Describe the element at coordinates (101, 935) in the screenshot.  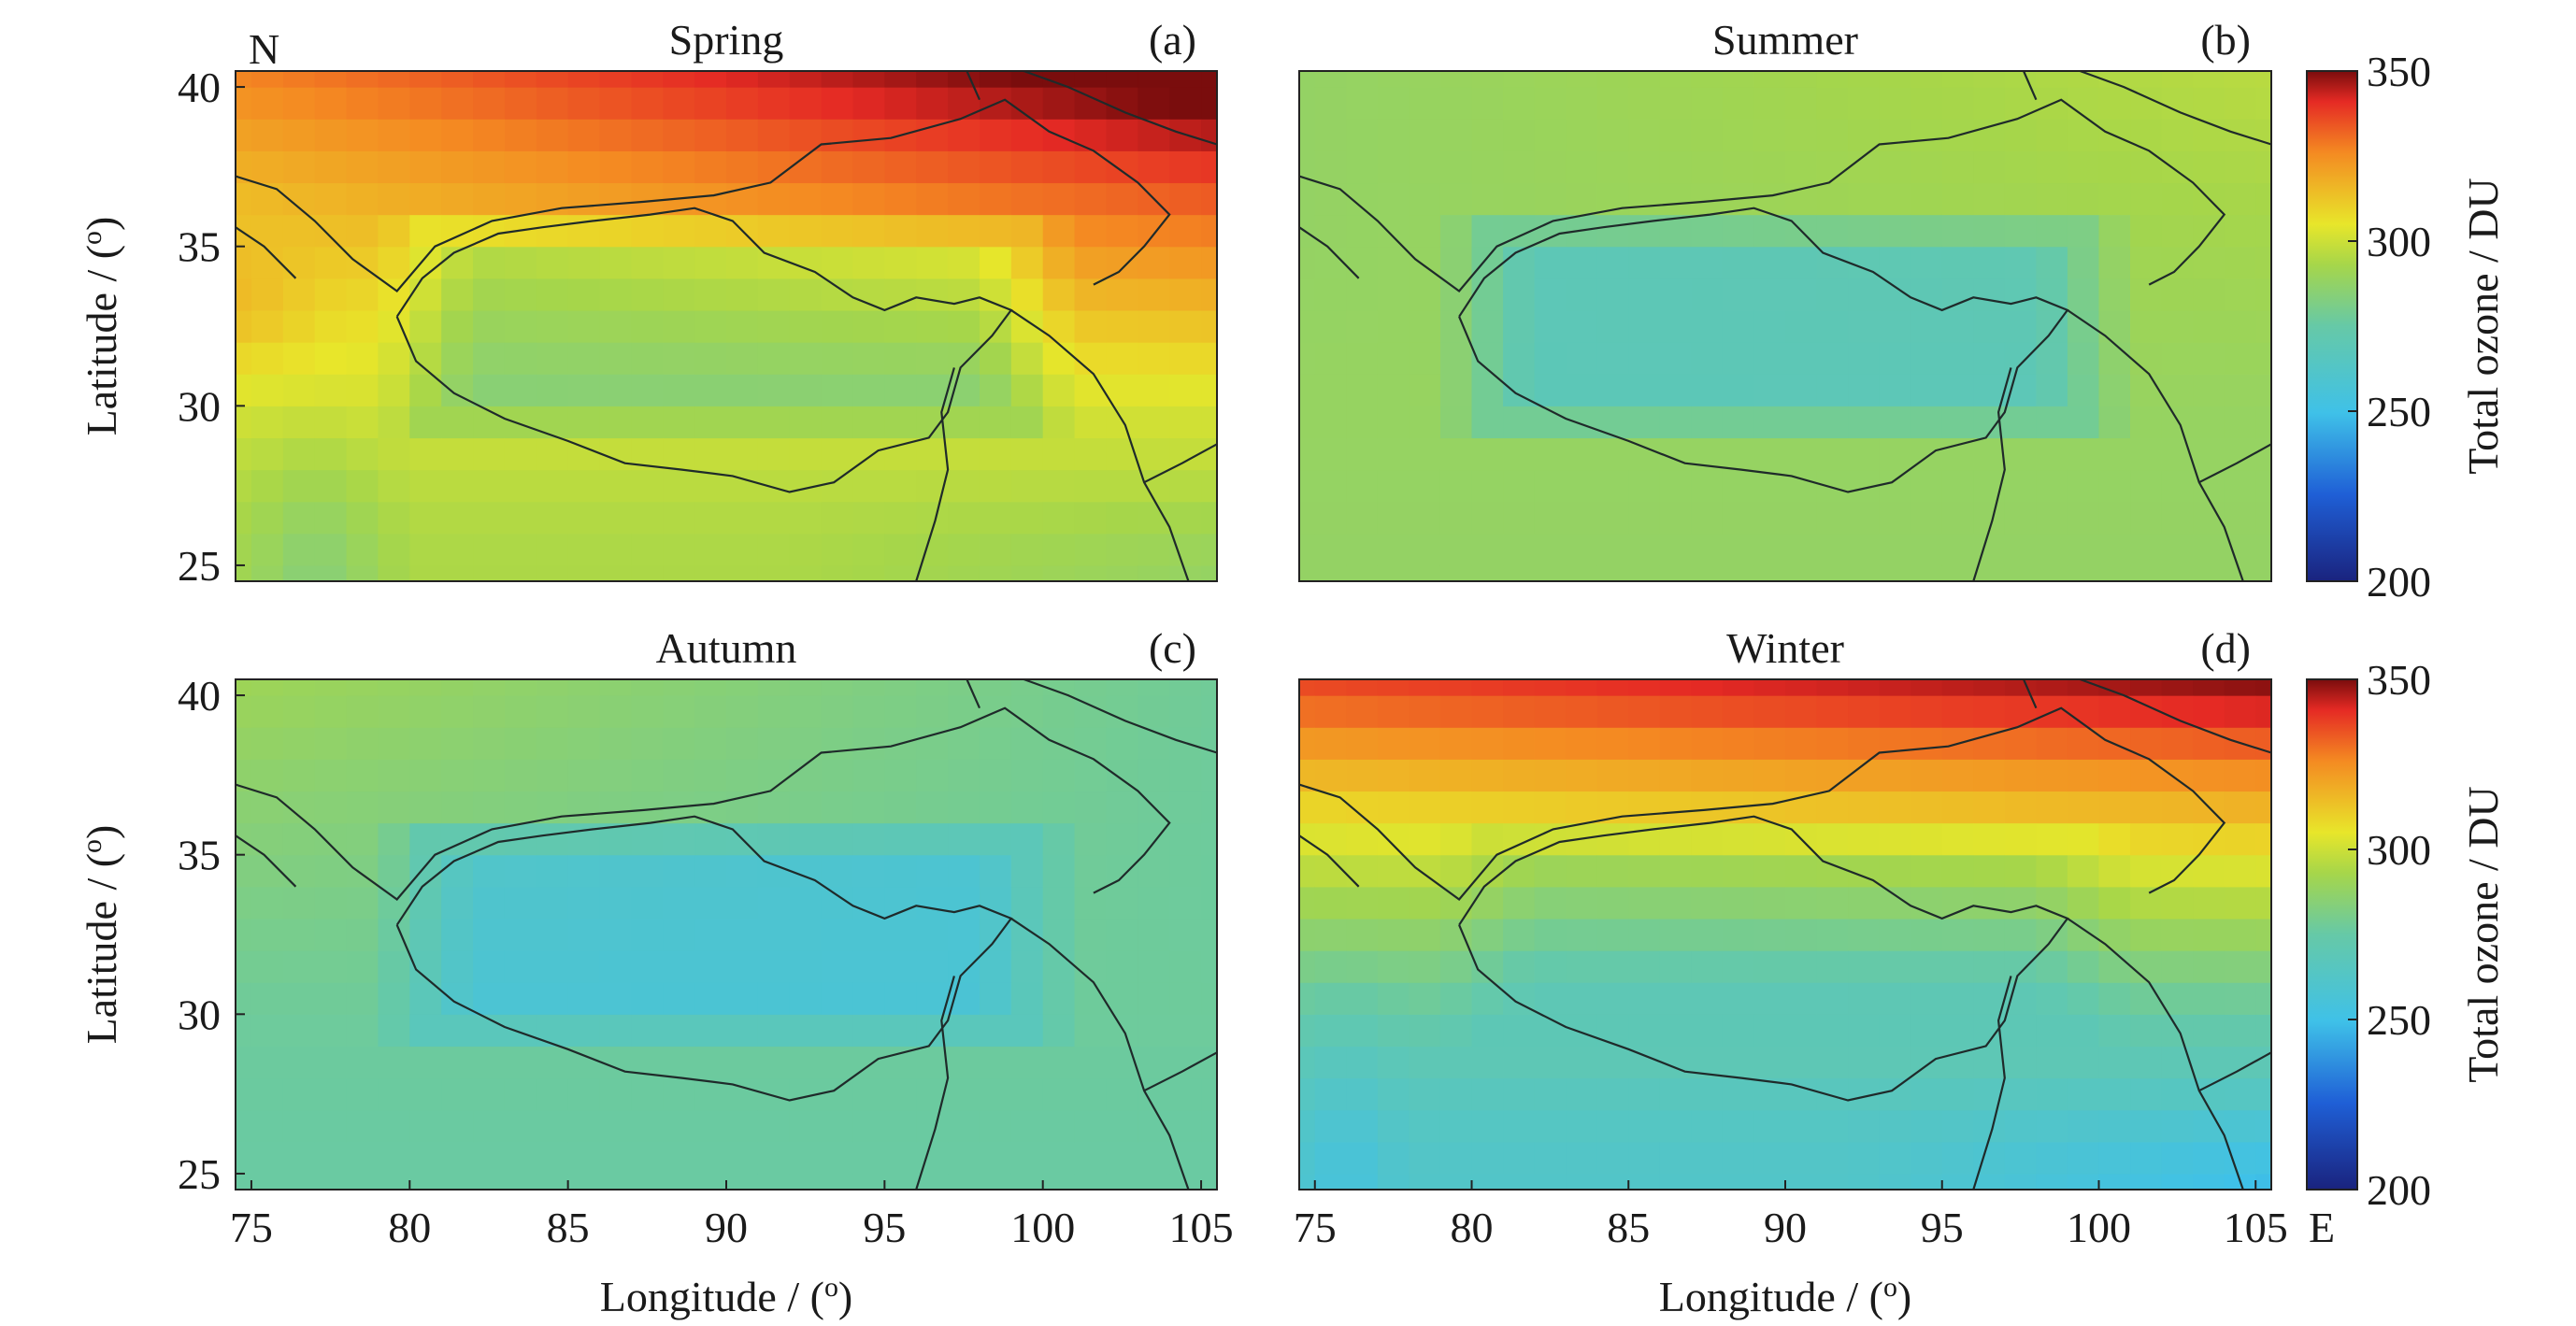
I see `y-axis-label: Latitude / (o)` at that location.